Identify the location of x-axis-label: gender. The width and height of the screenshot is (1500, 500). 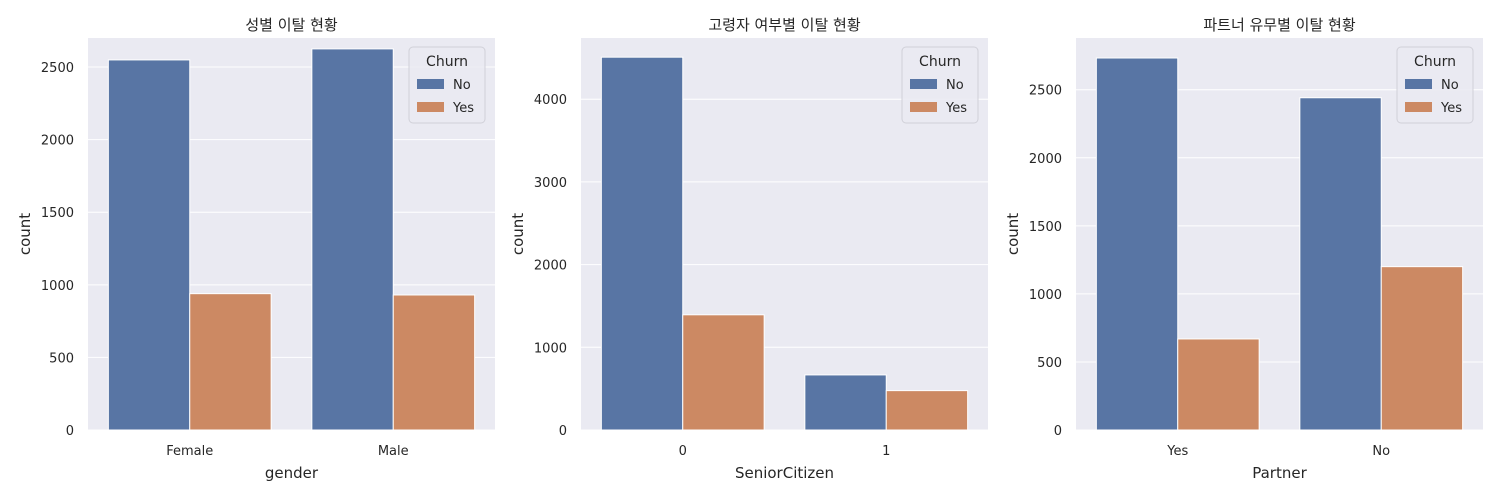
(292, 473).